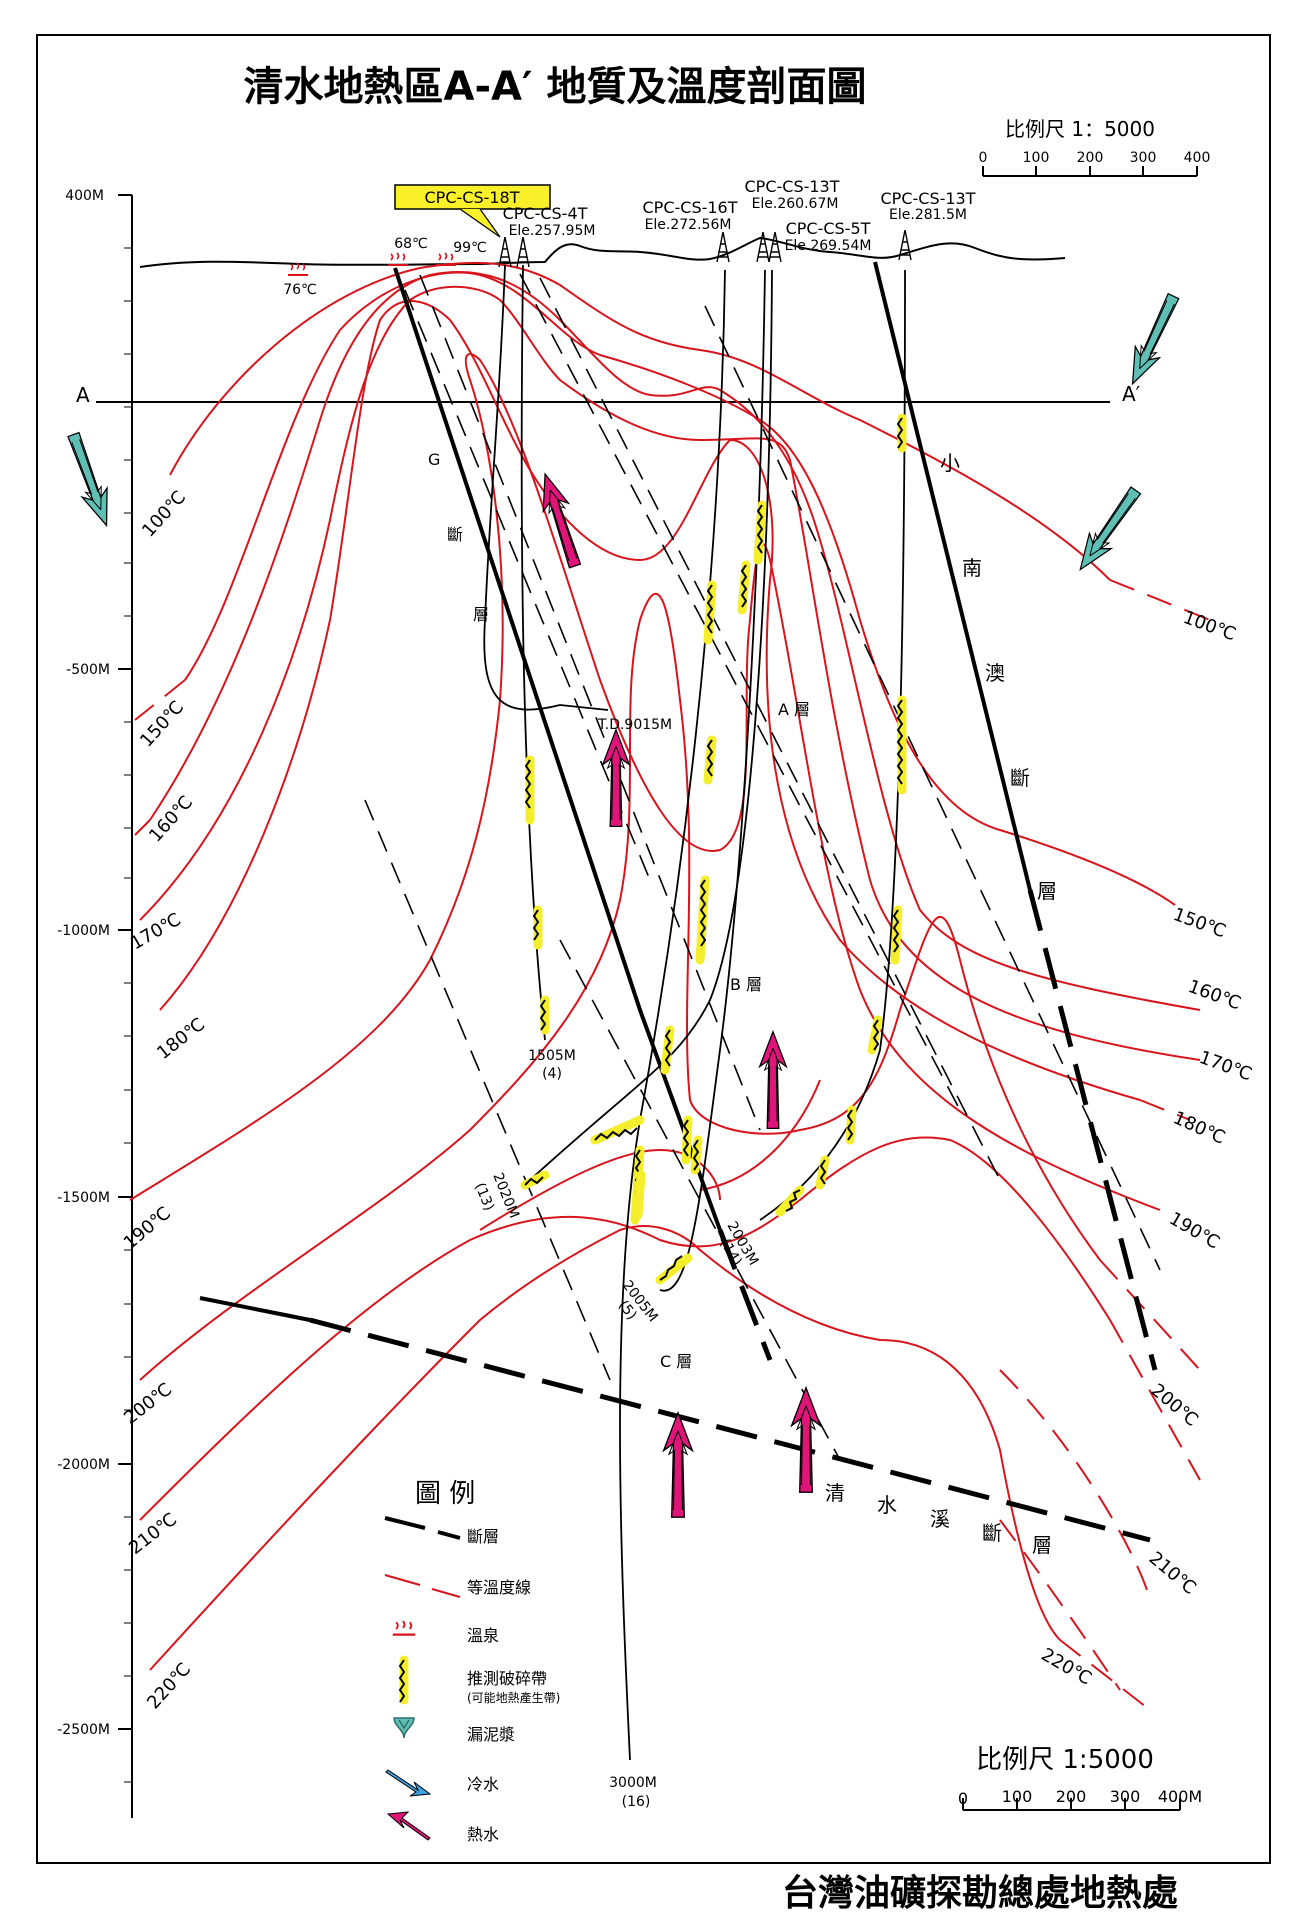 Image resolution: width=1312 pixels, height=1920 pixels. What do you see at coordinates (835, 1493) in the screenshot?
I see `fault-label-qingshuixi: 清` at bounding box center [835, 1493].